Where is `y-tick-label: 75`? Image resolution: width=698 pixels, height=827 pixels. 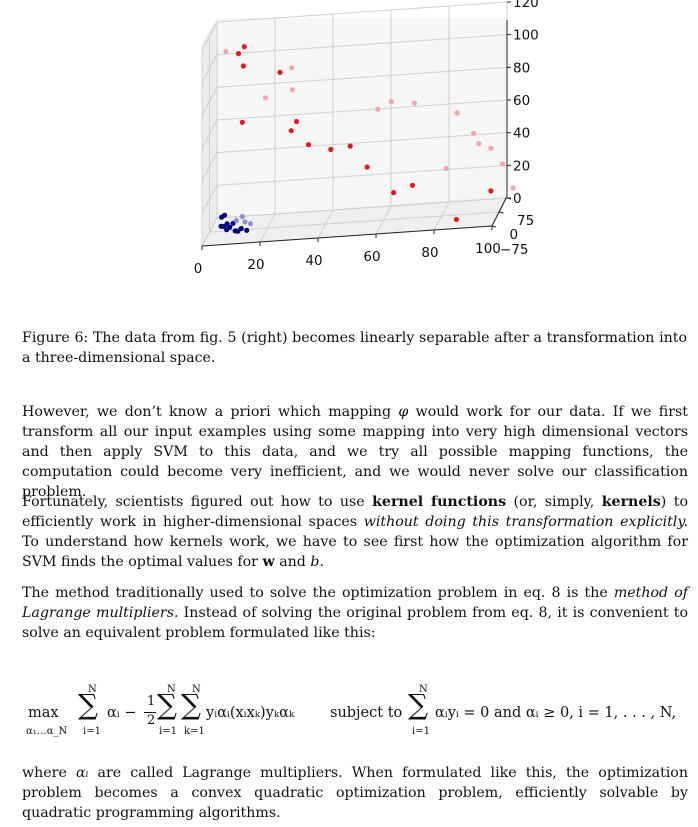 y-tick-label: 75 is located at coordinates (525, 221).